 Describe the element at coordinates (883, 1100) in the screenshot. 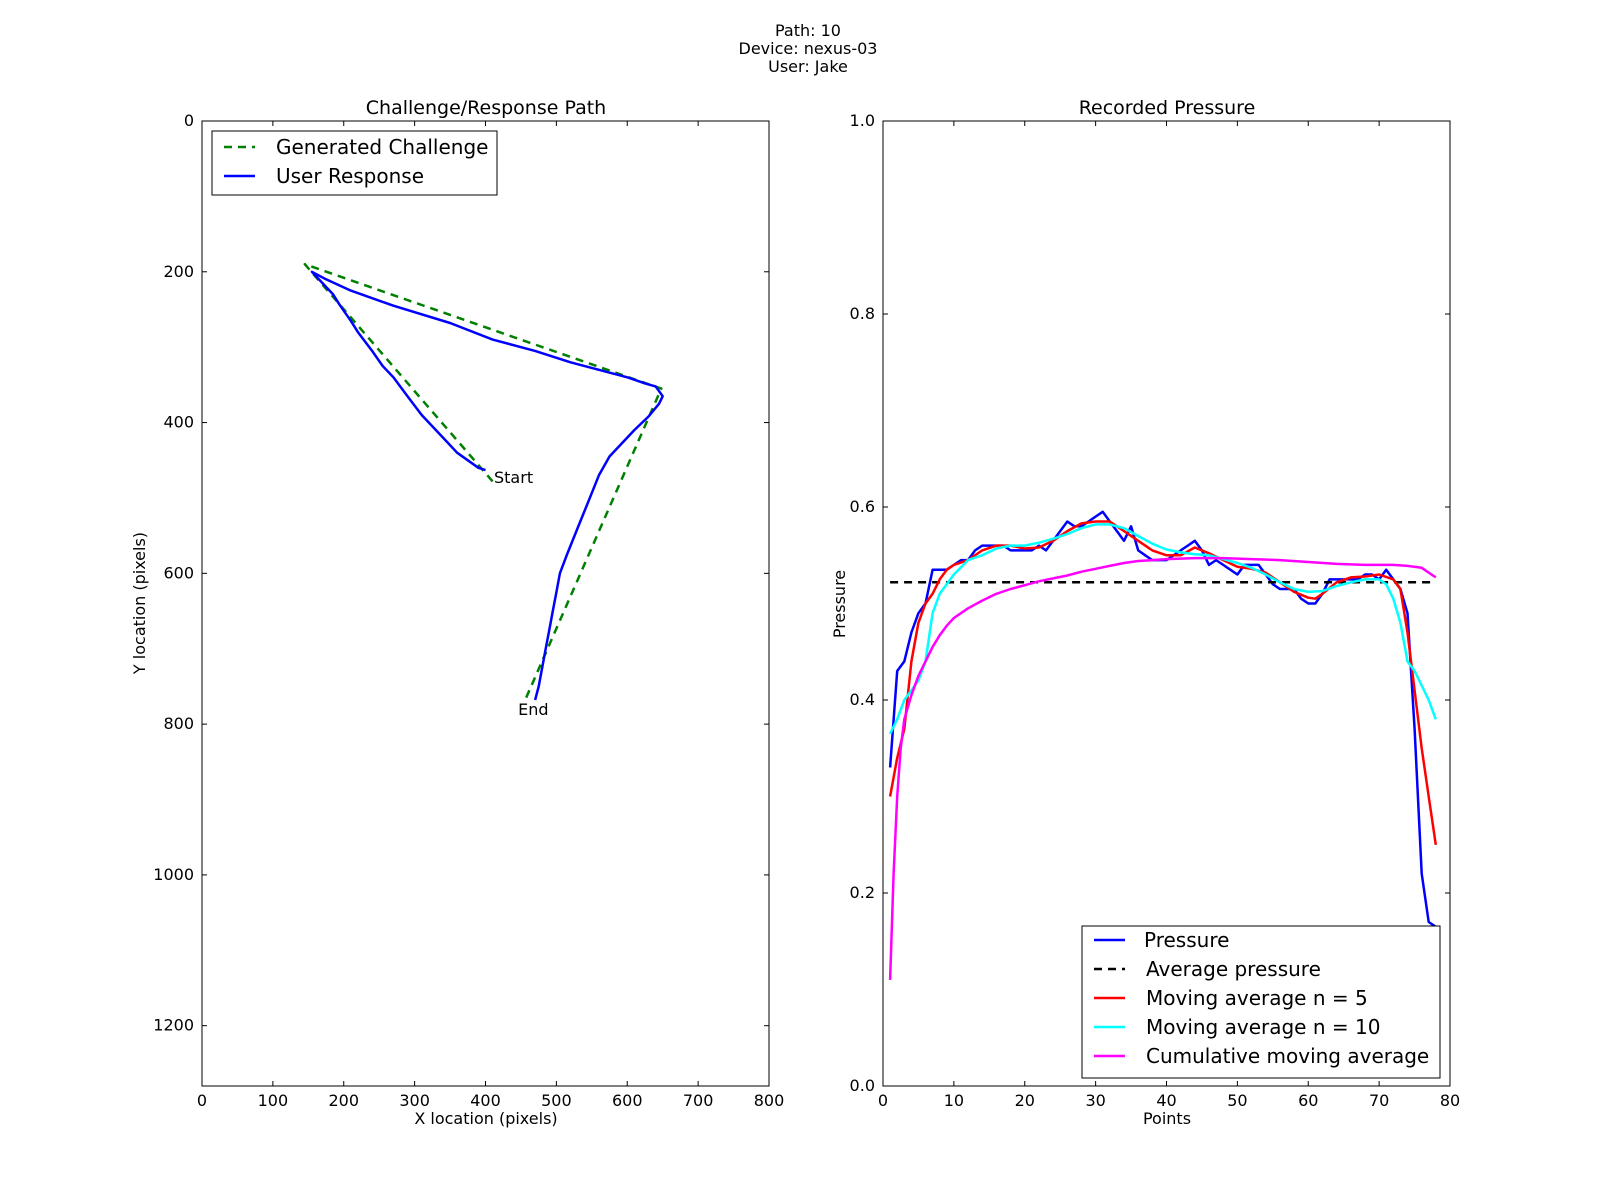

I see `pressure-chart-xtick-label: 0` at that location.